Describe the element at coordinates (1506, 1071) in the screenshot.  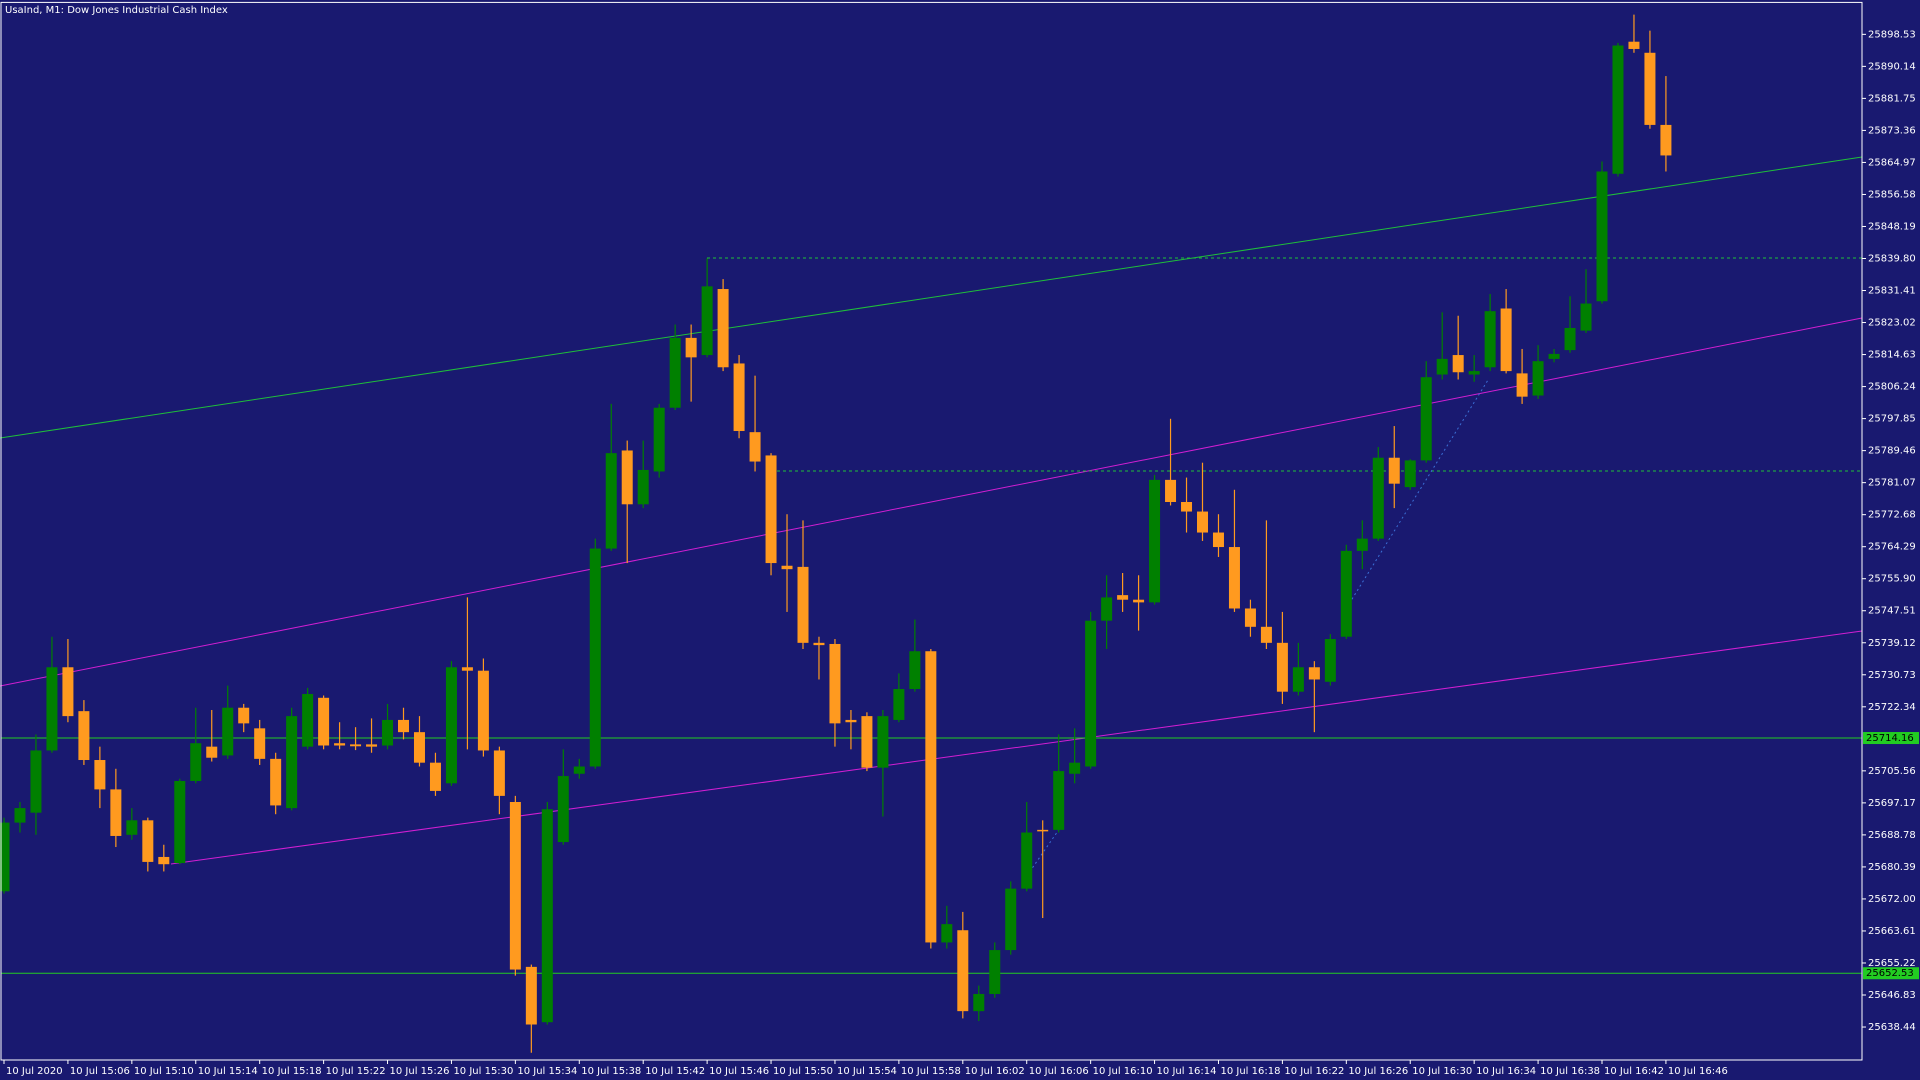
I see `x-tick-label: 10 Jul 16:34` at that location.